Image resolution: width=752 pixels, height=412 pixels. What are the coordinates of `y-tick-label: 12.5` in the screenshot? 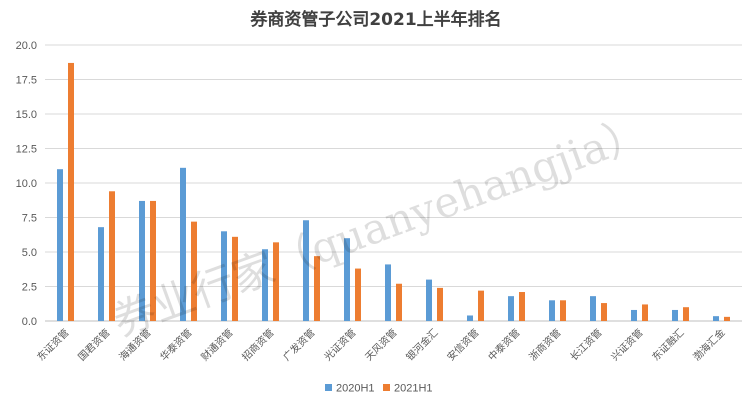 It's located at (26, 150).